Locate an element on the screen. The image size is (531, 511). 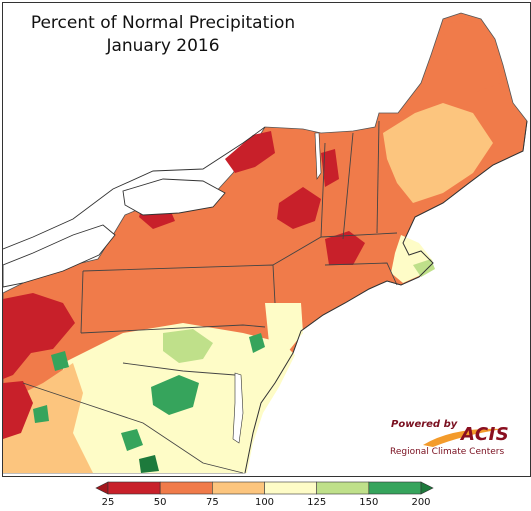
vermont-very-dry is located at coordinates (330, 168).